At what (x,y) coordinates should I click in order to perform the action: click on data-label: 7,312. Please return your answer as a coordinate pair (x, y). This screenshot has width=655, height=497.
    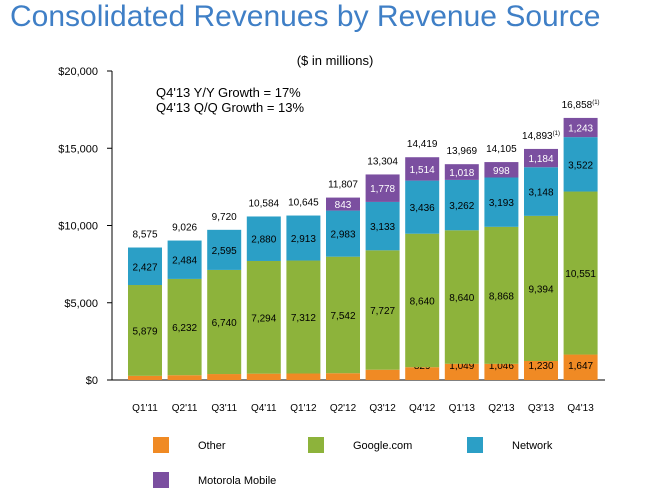
    Looking at the image, I should click on (303, 318).